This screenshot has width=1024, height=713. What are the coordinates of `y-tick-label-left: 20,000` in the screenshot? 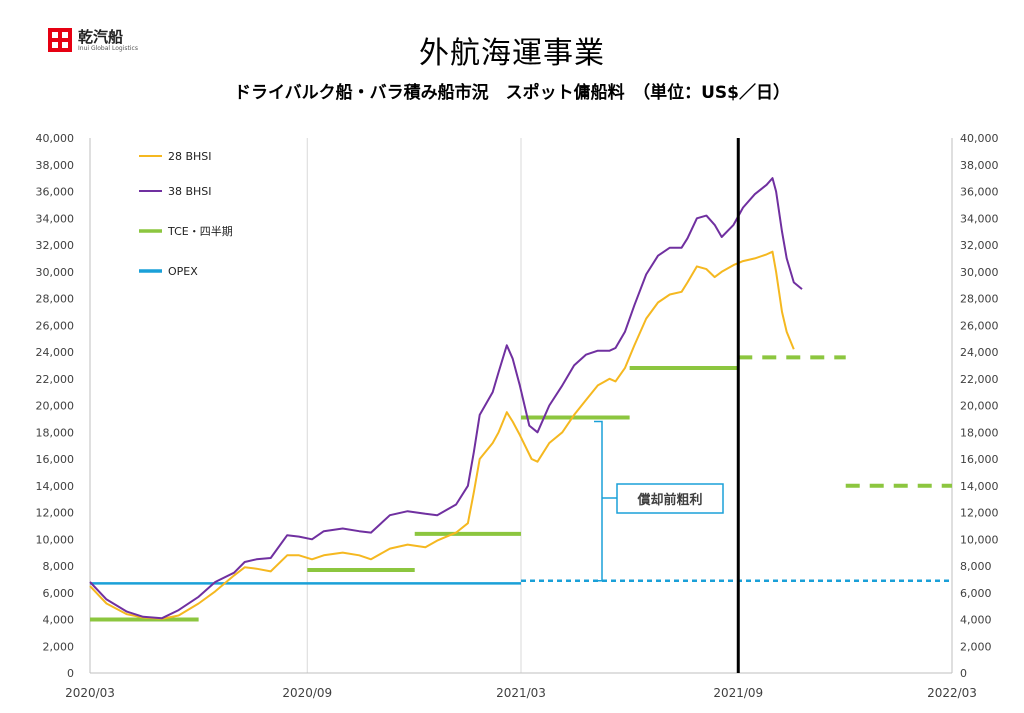 It's located at (55, 406).